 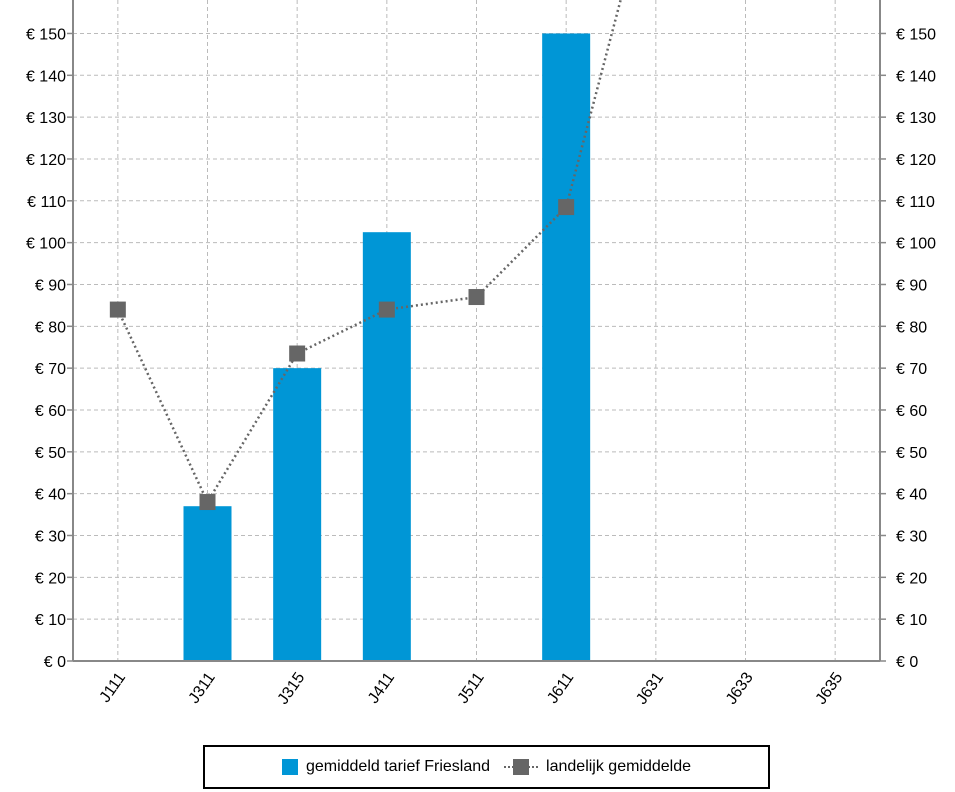 What do you see at coordinates (566, 207) in the screenshot?
I see `marker-J611` at bounding box center [566, 207].